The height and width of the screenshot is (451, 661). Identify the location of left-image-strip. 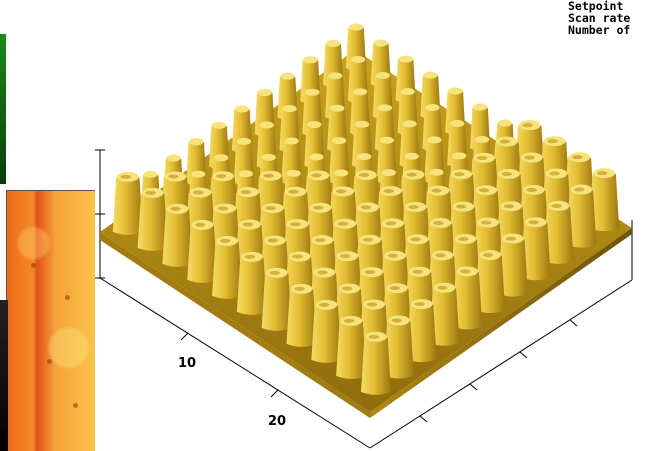
(48, 225).